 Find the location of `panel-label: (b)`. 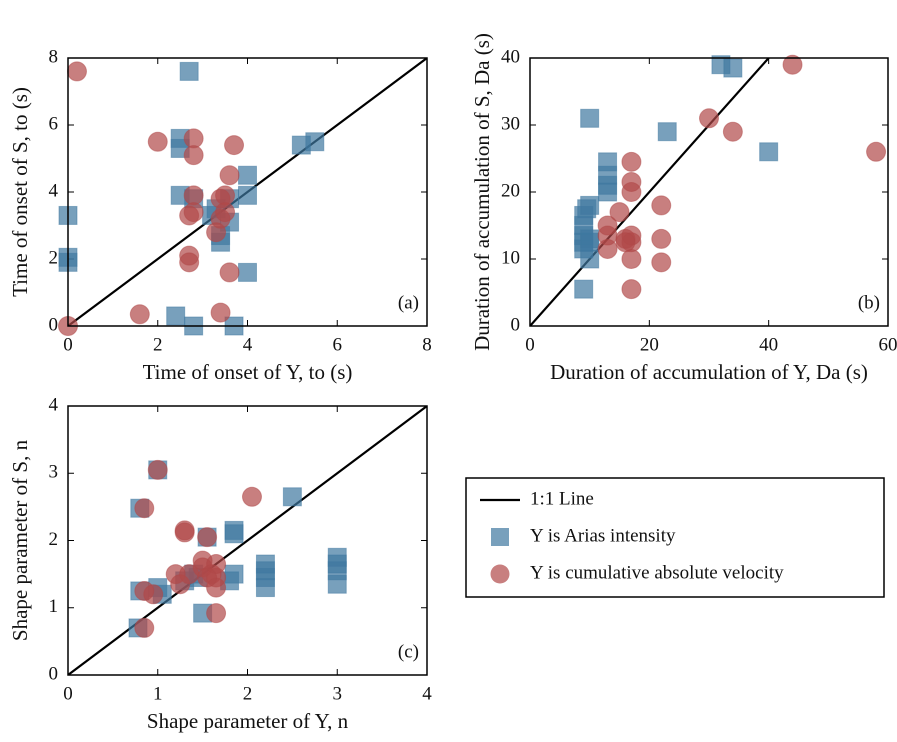

panel-label: (b) is located at coordinates (869, 302).